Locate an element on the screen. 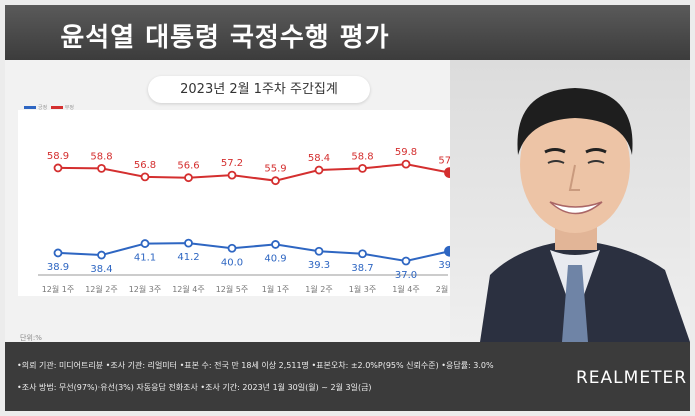  unit-label: 단위:% is located at coordinates (31, 338).